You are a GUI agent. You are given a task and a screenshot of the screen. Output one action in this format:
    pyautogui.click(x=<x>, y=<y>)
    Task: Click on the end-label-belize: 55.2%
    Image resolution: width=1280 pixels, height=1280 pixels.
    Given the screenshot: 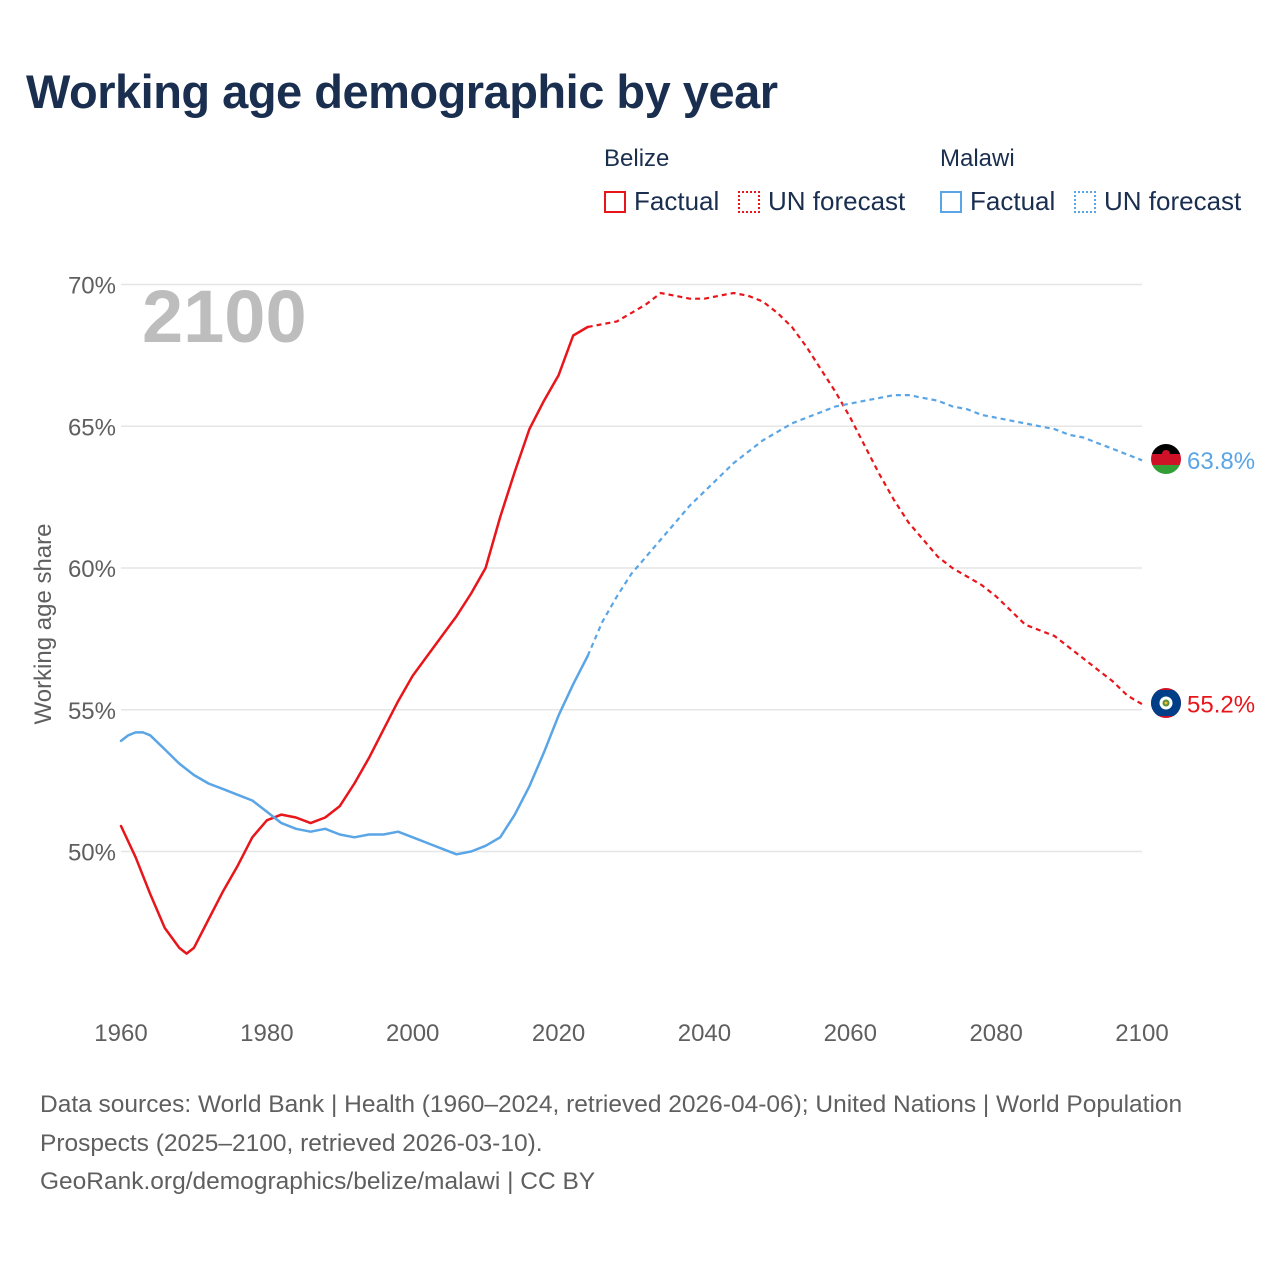 What is the action you would take?
    pyautogui.click(x=1221, y=705)
    